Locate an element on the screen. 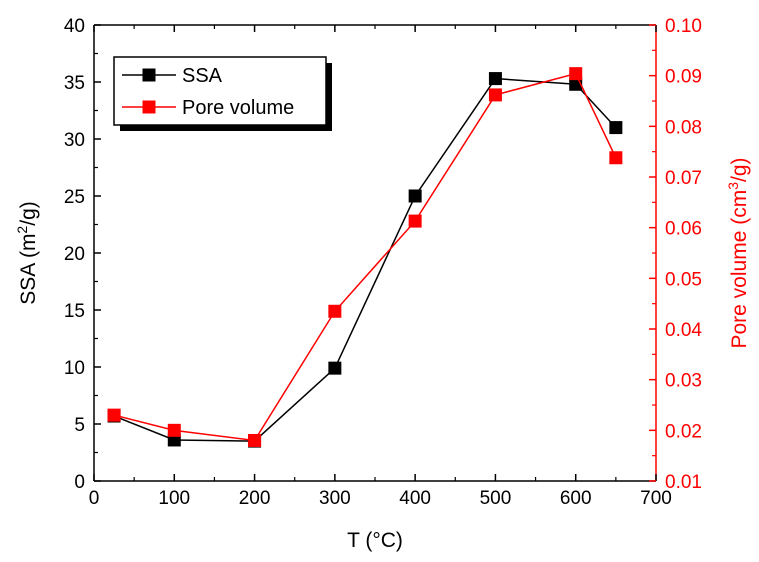 Image resolution: width=759 pixels, height=562 pixels. x-tick-label: 0 is located at coordinates (94, 498).